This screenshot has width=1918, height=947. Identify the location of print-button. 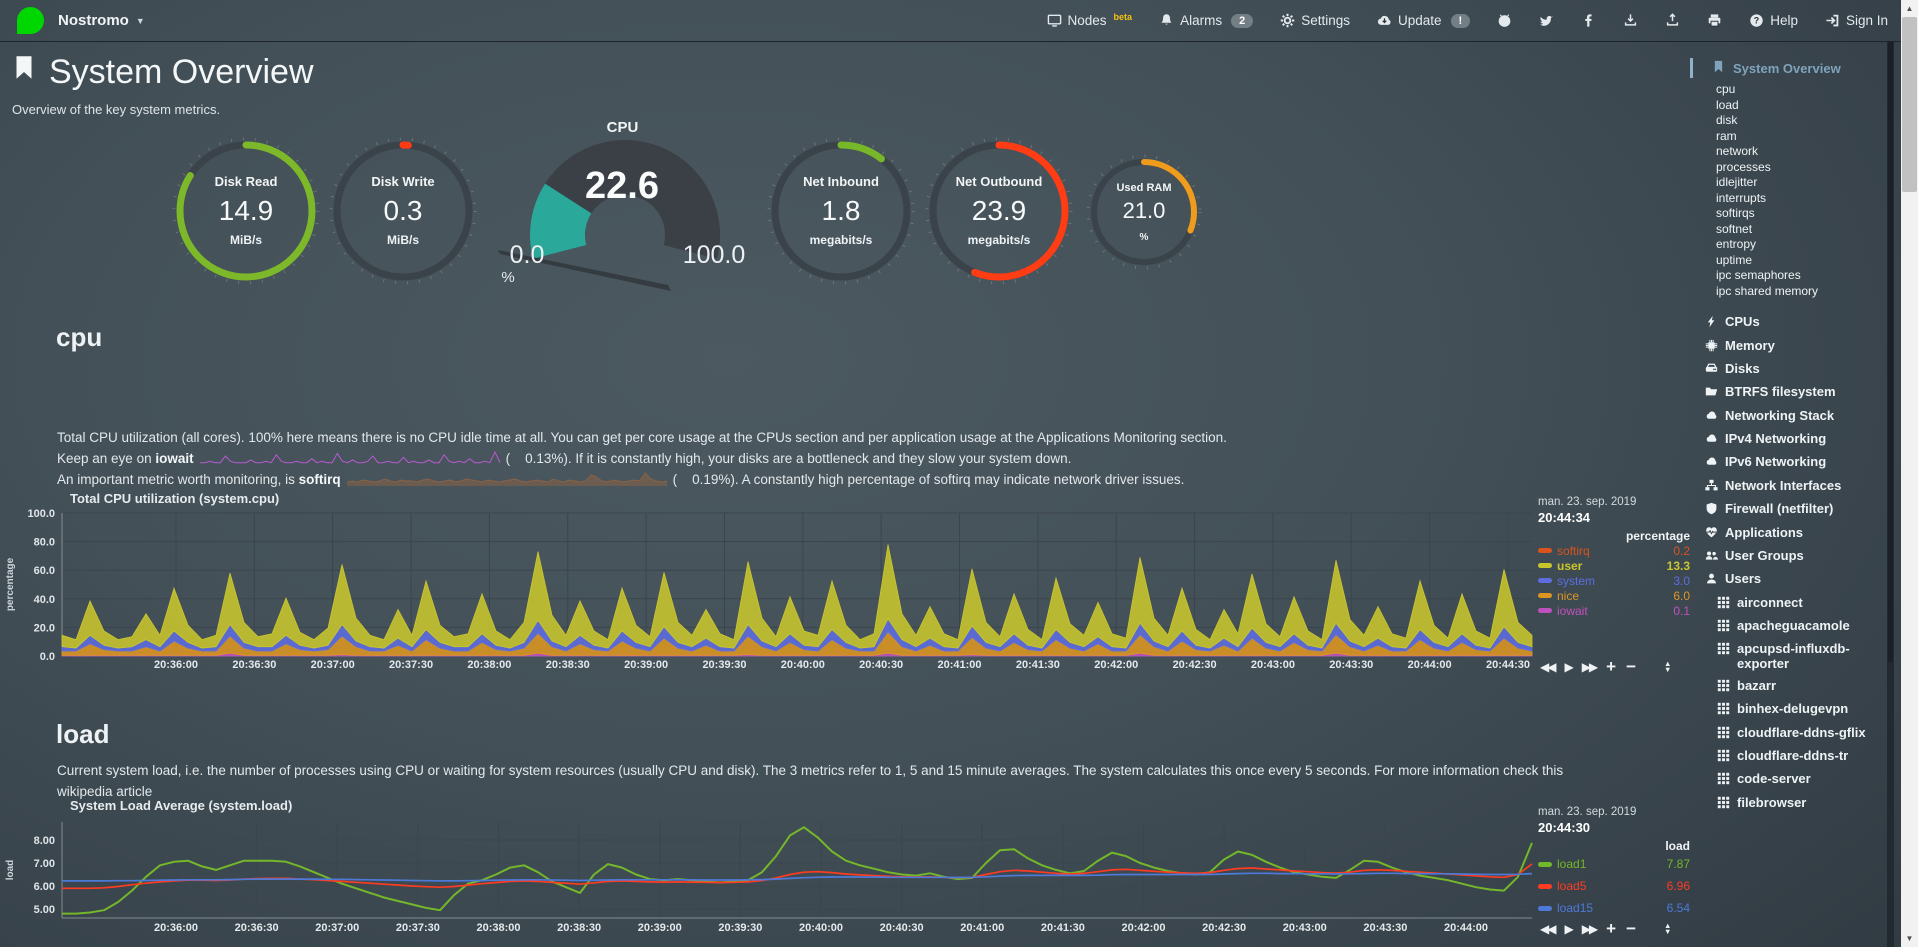
(1714, 20).